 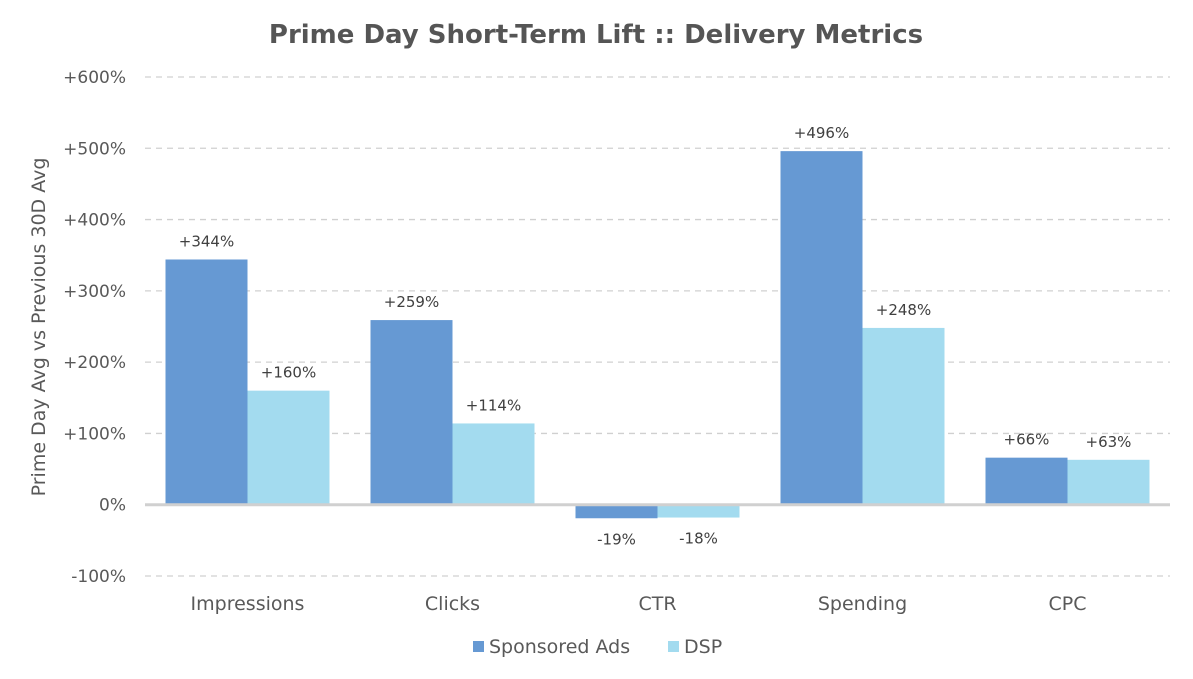 I want to click on data-label: +496%, so click(x=821, y=133).